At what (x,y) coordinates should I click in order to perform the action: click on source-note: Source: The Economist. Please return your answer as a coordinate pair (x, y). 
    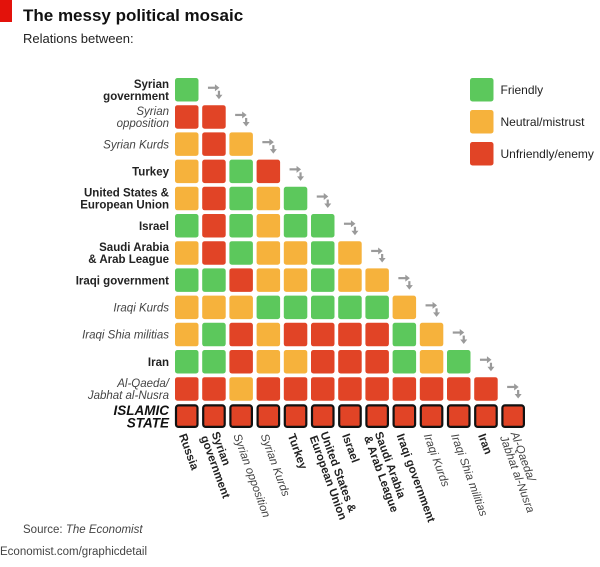
    Looking at the image, I should click on (83, 530).